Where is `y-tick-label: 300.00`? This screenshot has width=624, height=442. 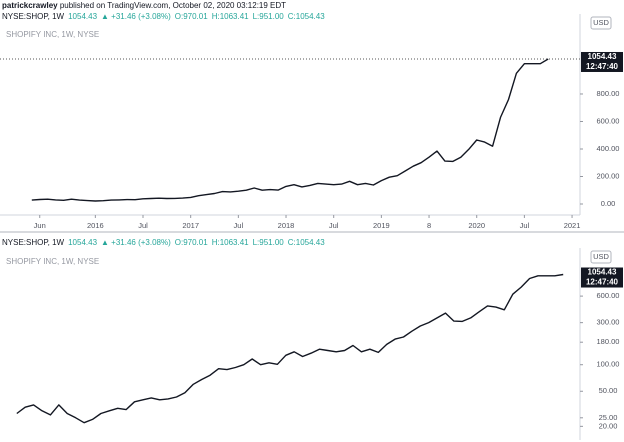
y-tick-label: 300.00 is located at coordinates (608, 322).